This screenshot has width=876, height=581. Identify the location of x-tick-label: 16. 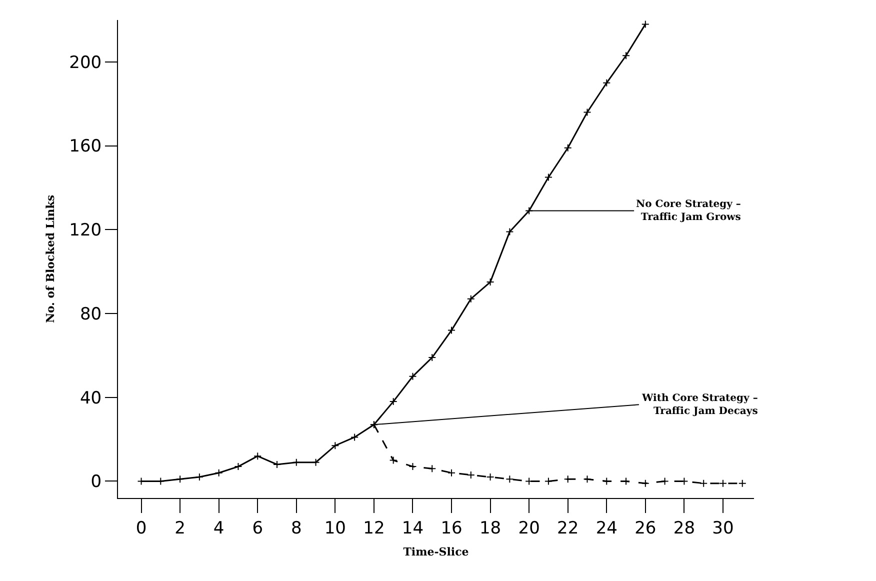
(451, 528).